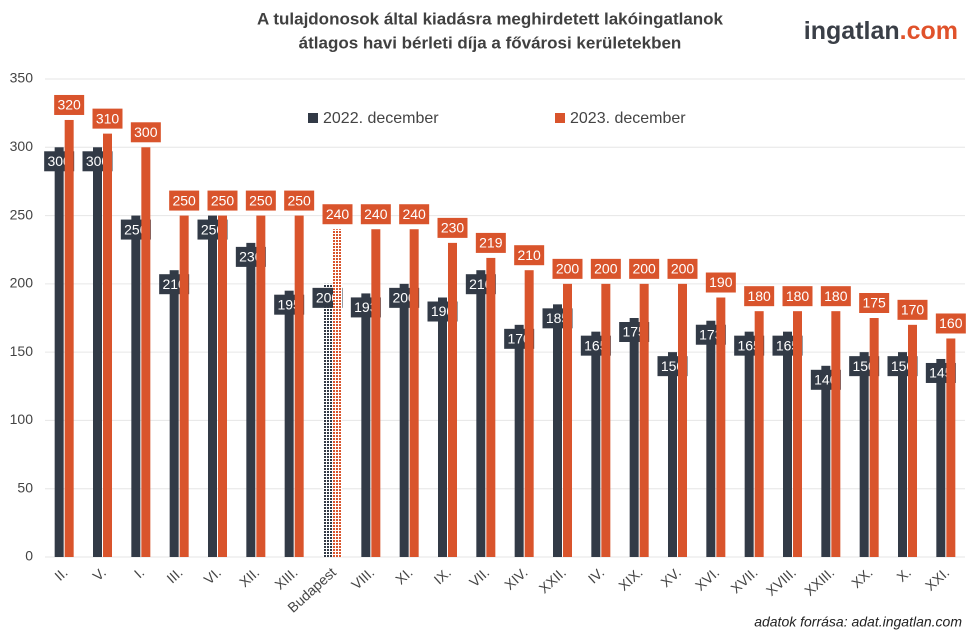 The width and height of the screenshot is (976, 642). I want to click on value-label: 219, so click(491, 243).